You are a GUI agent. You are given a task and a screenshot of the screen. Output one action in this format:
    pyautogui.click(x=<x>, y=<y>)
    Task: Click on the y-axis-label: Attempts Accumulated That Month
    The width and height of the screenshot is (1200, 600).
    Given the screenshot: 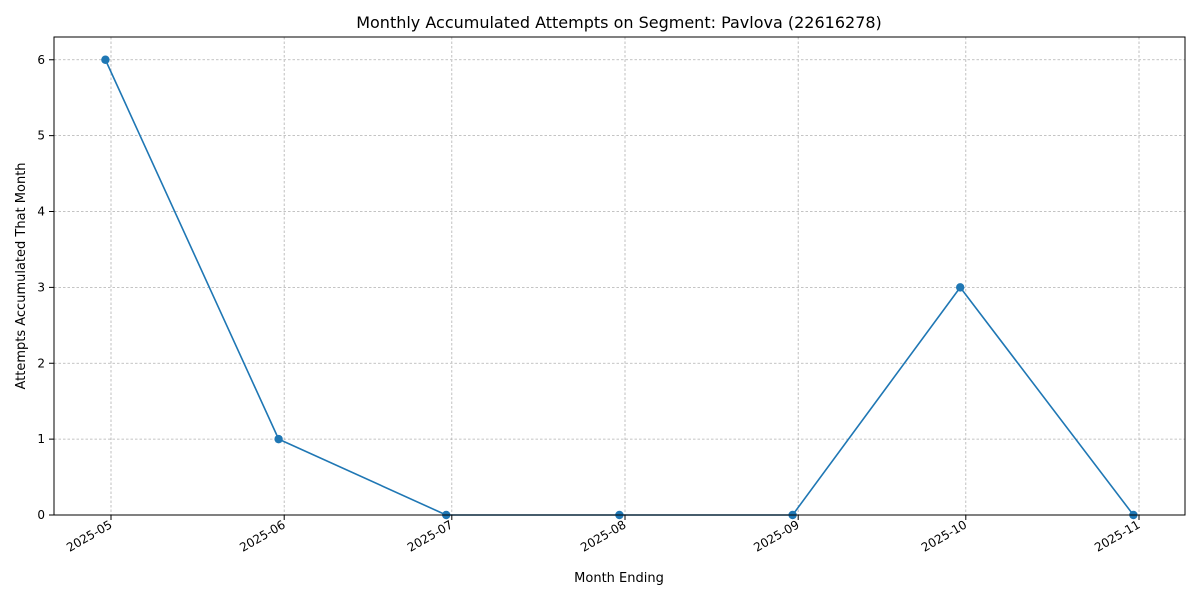 What is the action you would take?
    pyautogui.click(x=21, y=275)
    